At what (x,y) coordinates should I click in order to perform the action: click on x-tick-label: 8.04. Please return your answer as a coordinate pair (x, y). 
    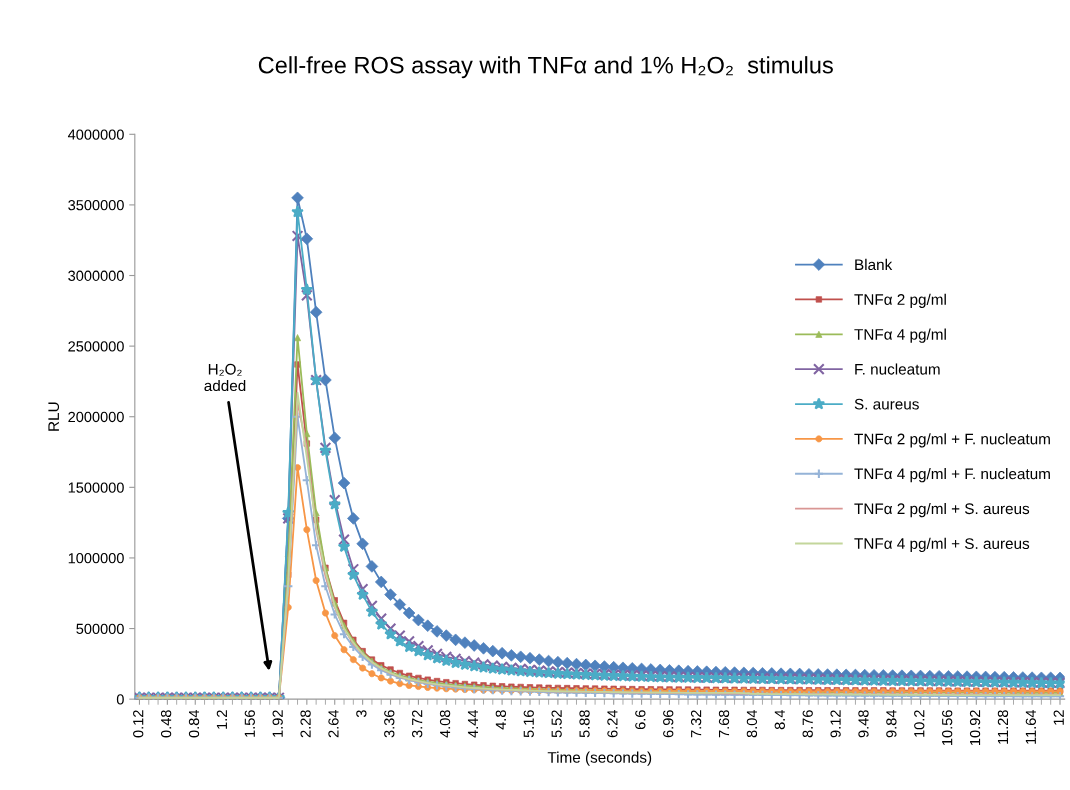
    Looking at the image, I should click on (752, 723).